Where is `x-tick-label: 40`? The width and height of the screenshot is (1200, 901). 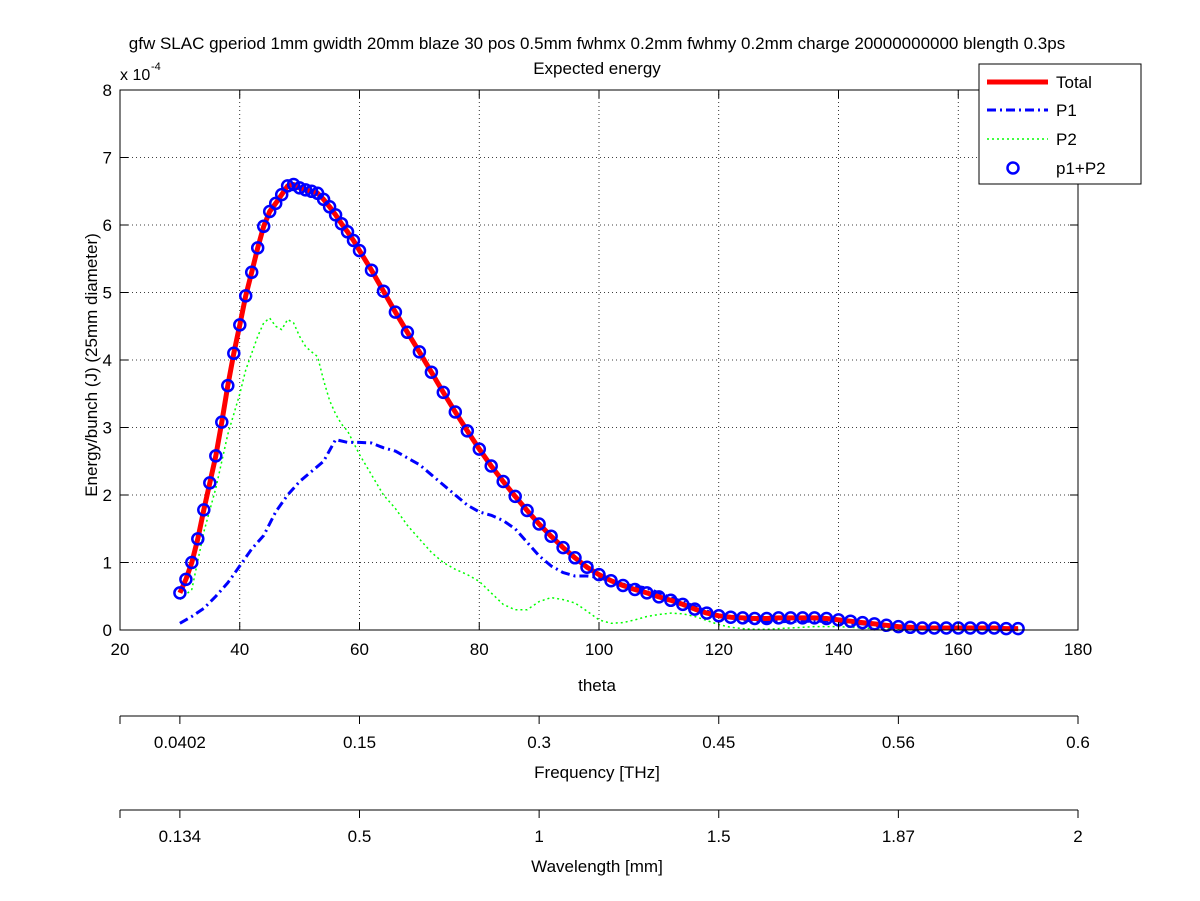
x-tick-label: 40 is located at coordinates (239, 649).